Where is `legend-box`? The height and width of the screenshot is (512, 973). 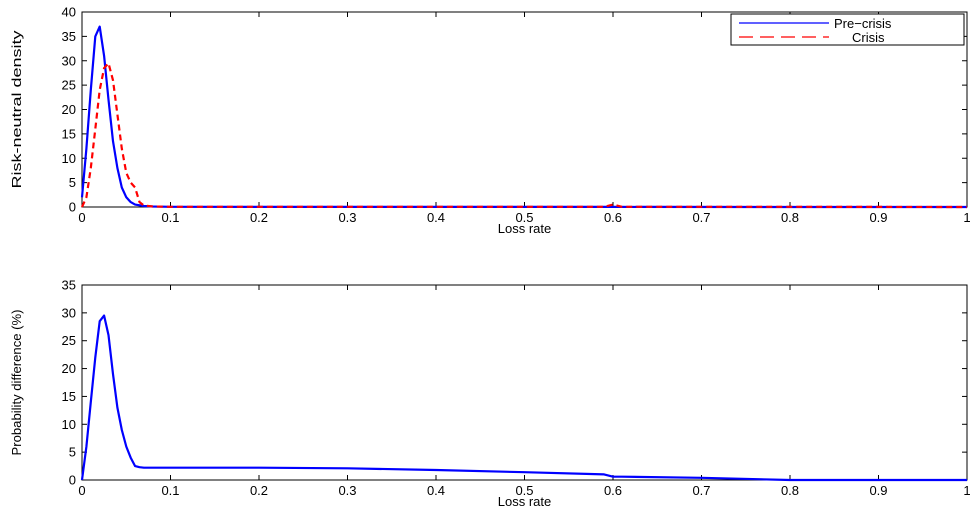 legend-box is located at coordinates (847, 29).